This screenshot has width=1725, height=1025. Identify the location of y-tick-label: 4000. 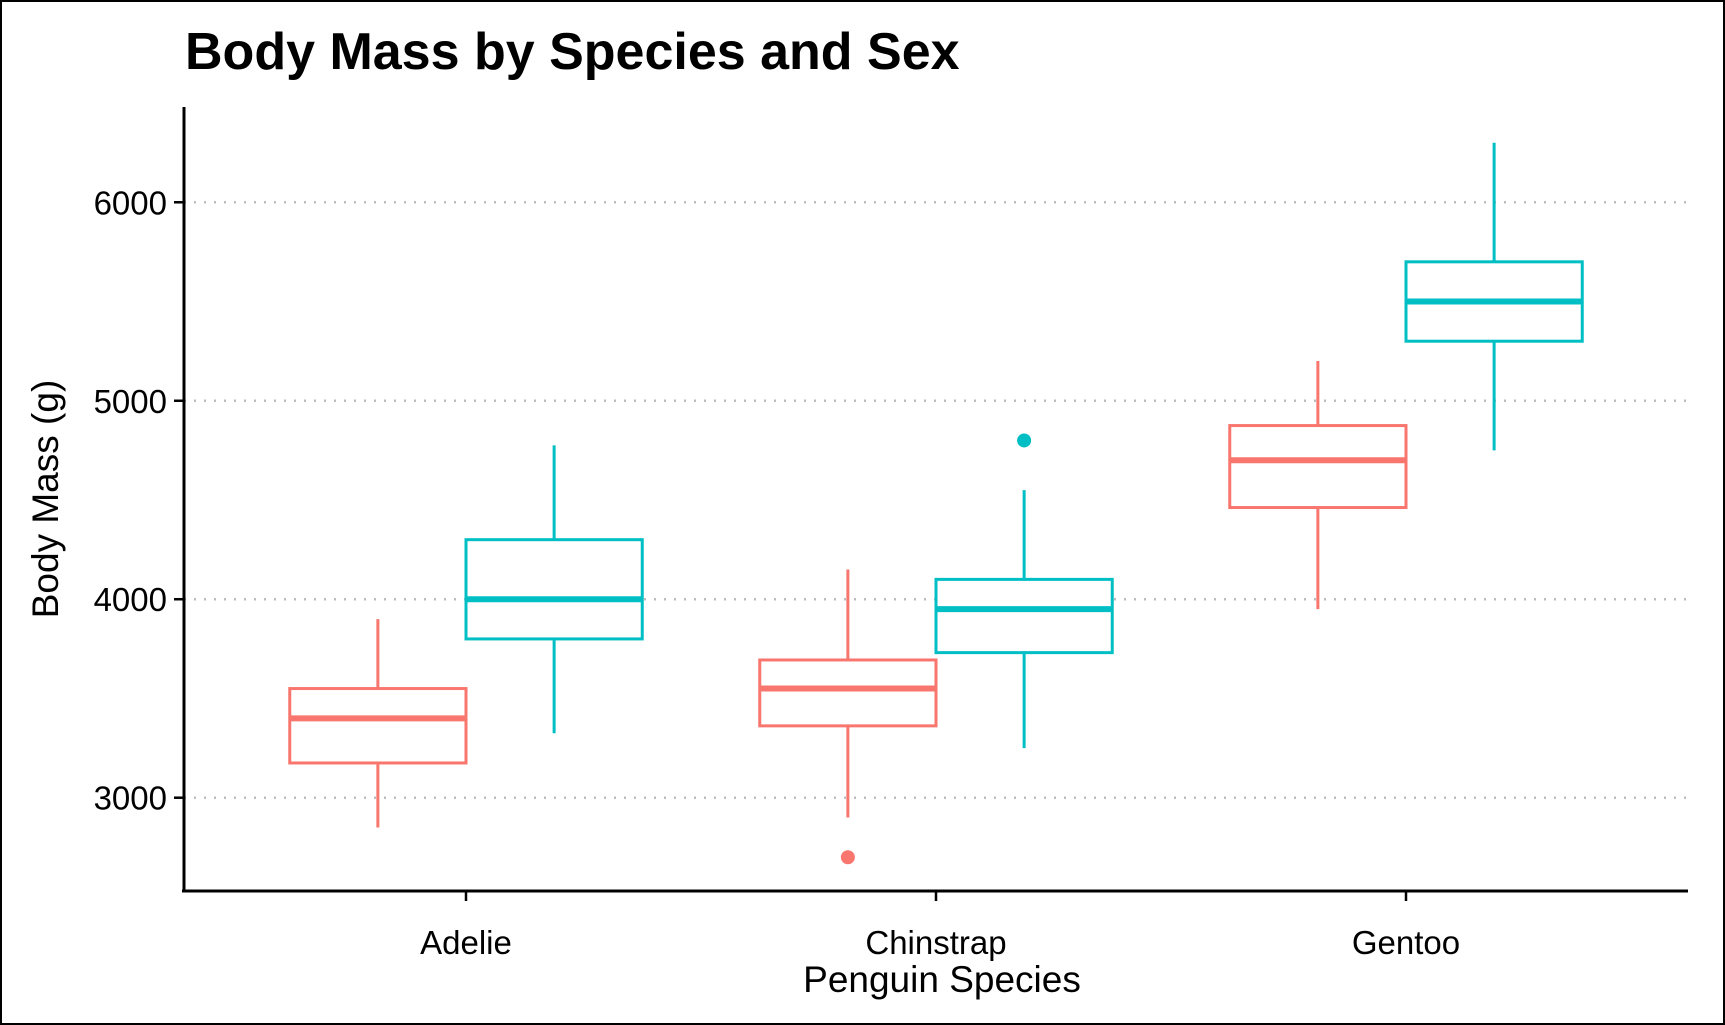
(130, 599).